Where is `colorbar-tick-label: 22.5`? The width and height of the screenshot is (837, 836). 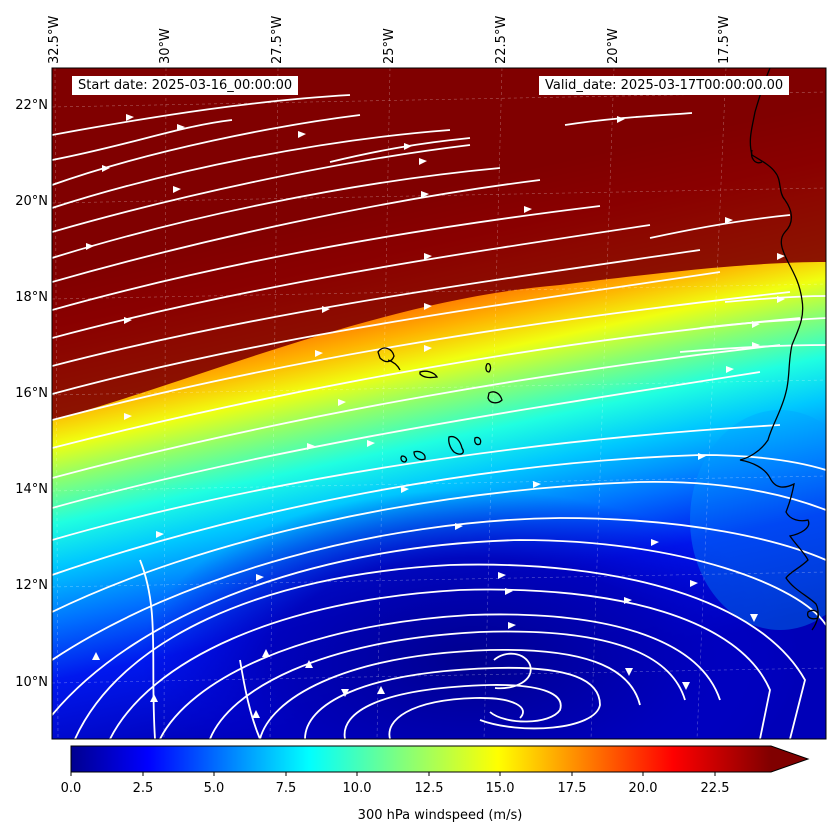
colorbar-tick-label: 22.5 is located at coordinates (715, 788).